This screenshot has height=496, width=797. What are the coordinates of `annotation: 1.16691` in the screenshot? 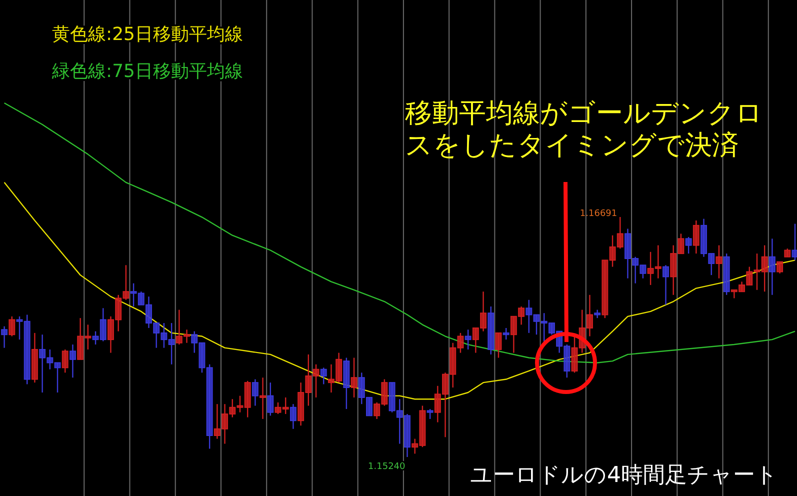 It's located at (599, 214).